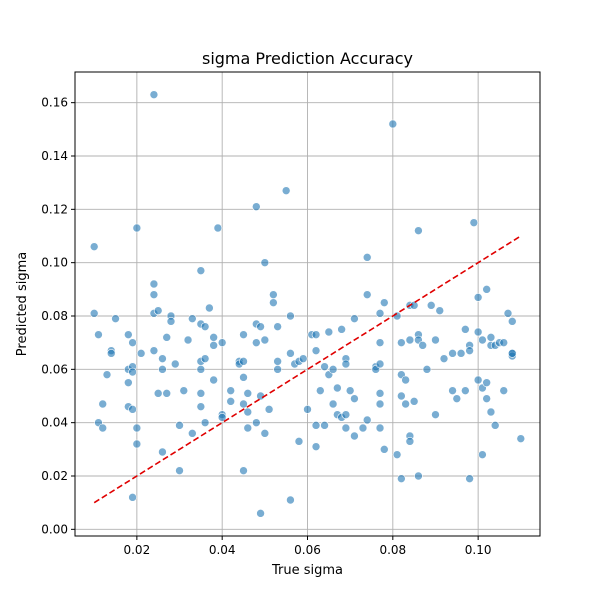 This screenshot has width=600, height=600. Describe the element at coordinates (54, 316) in the screenshot. I see `y-tick-label: 0.08` at that location.